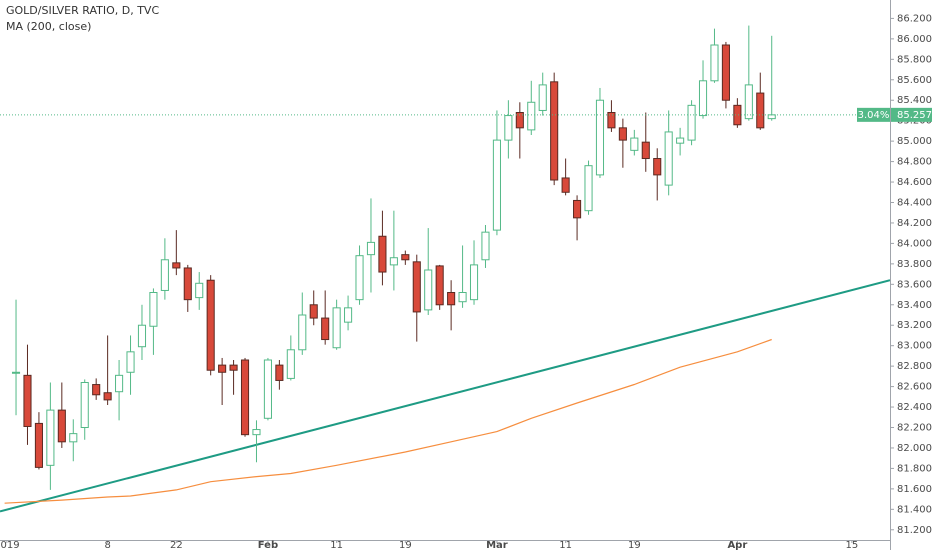 Image resolution: width=932 pixels, height=550 pixels. What do you see at coordinates (497, 545) in the screenshot?
I see `x-tick-label: Mar` at bounding box center [497, 545].